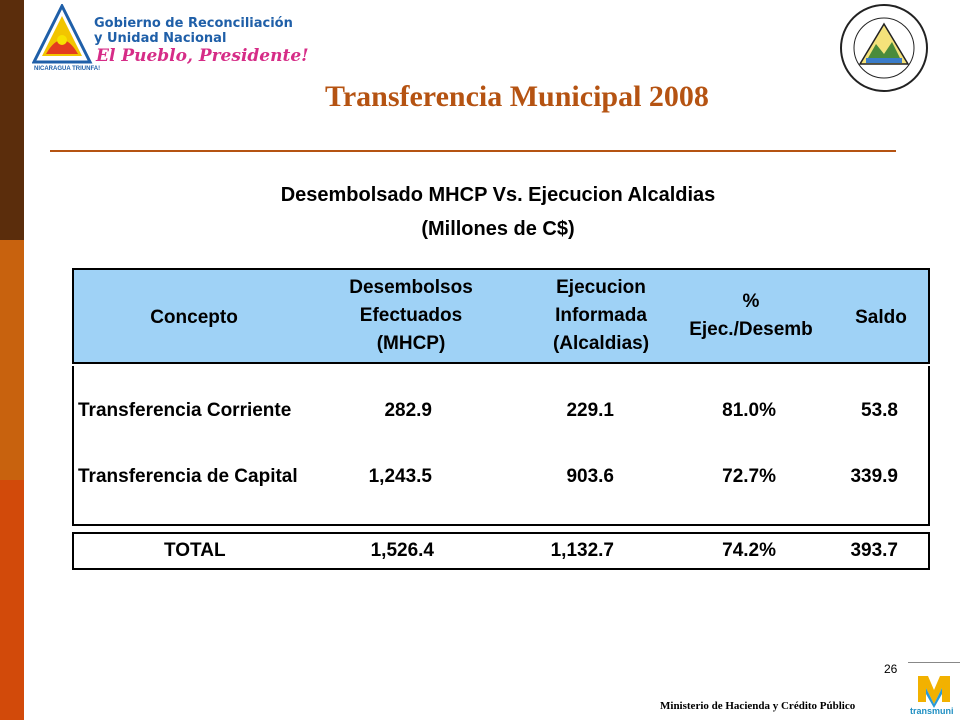 The image size is (960, 720). I want to click on header-saldo: Saldo, so click(881, 318).